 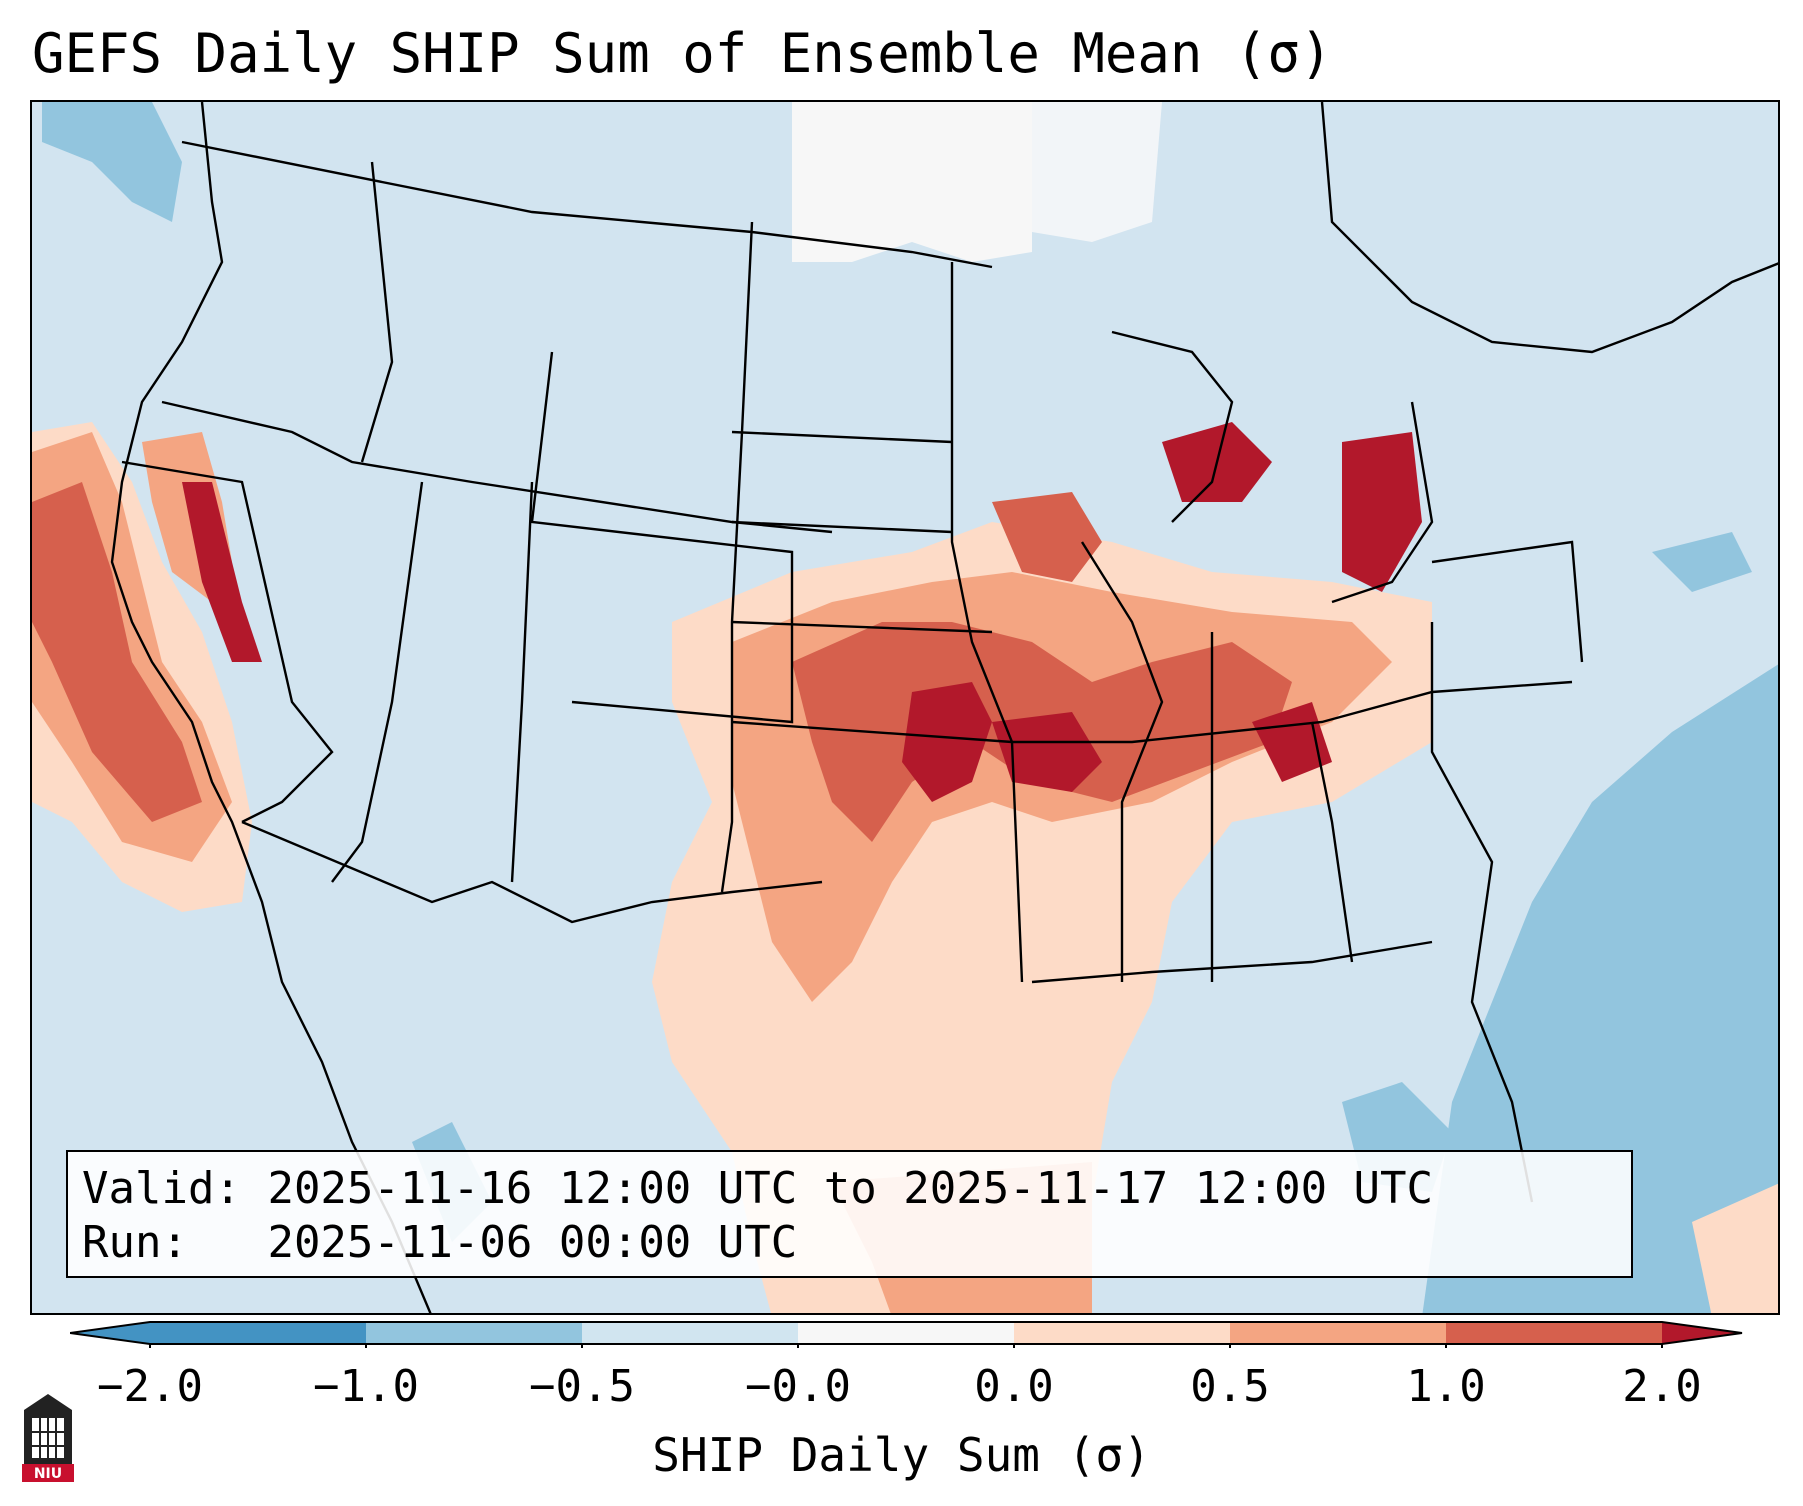 What do you see at coordinates (222, 572) in the screenshot?
I see `nevada-strong-positive` at bounding box center [222, 572].